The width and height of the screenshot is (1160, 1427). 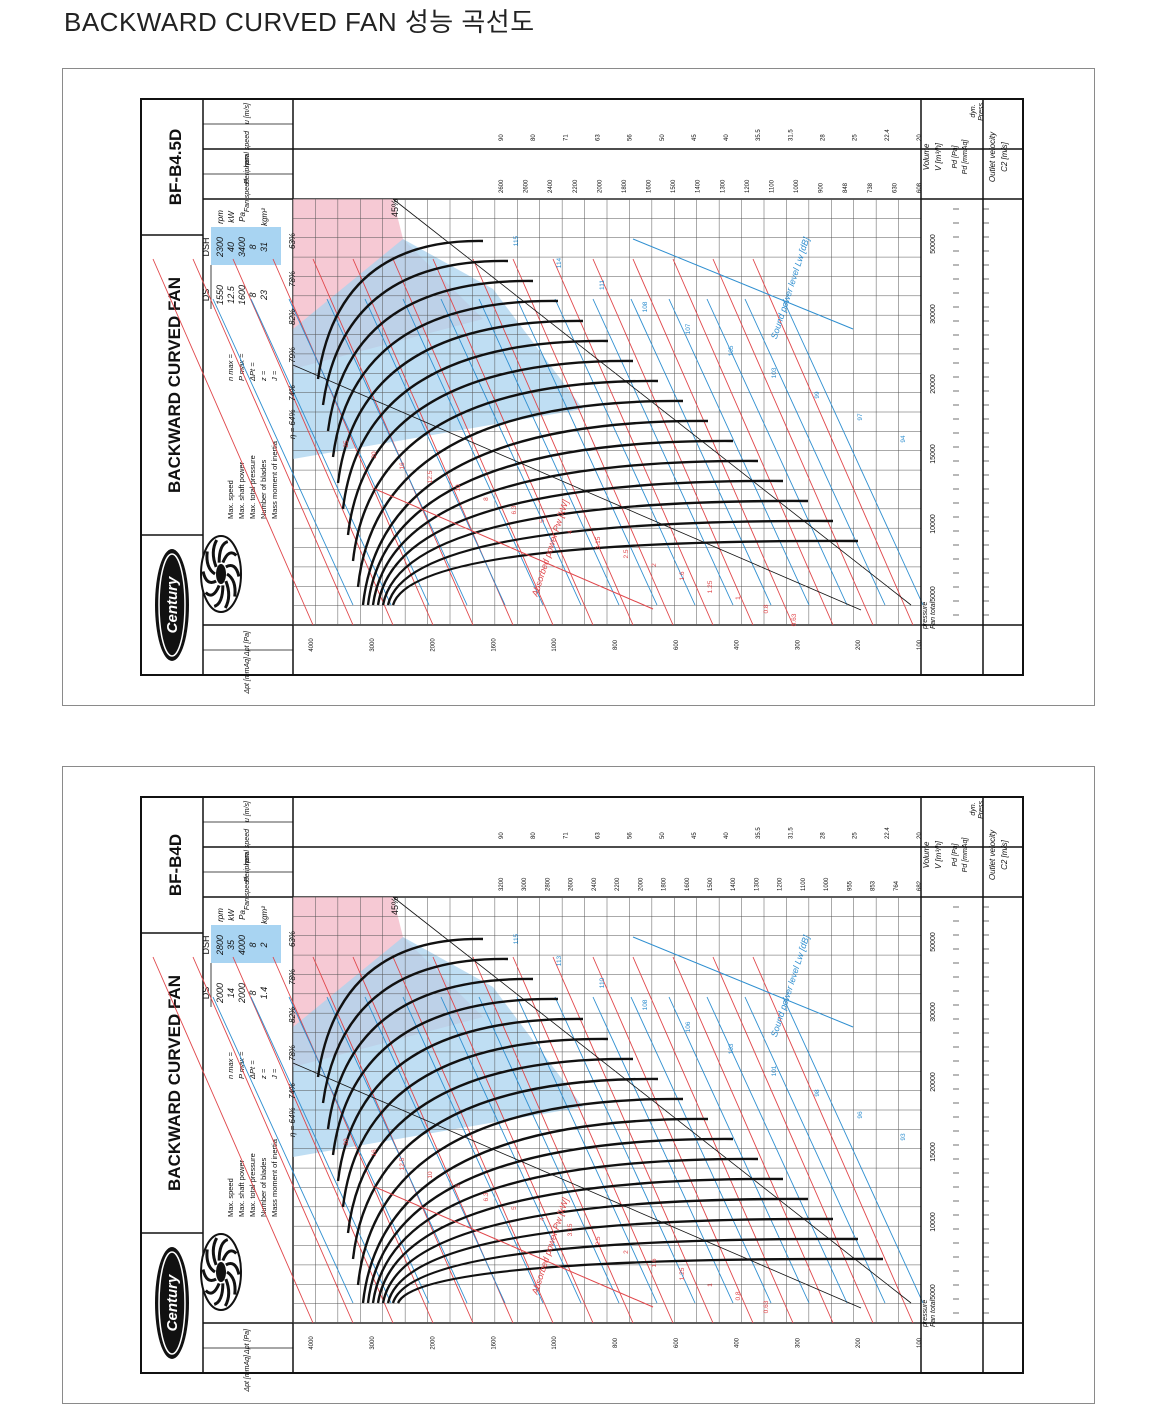 I want to click on spec-symbol: P max =, so click(x=241, y=367).